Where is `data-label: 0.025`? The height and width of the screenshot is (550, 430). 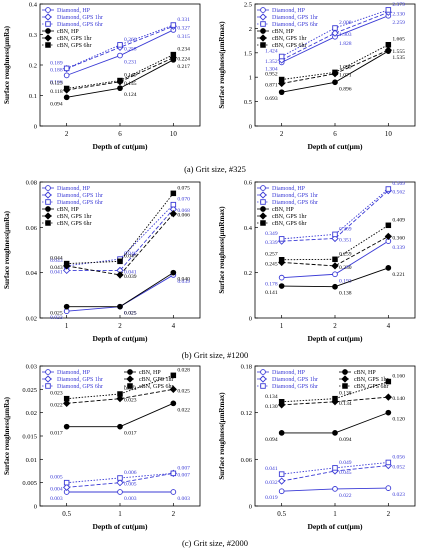 data-label: 0.025 is located at coordinates (56, 314).